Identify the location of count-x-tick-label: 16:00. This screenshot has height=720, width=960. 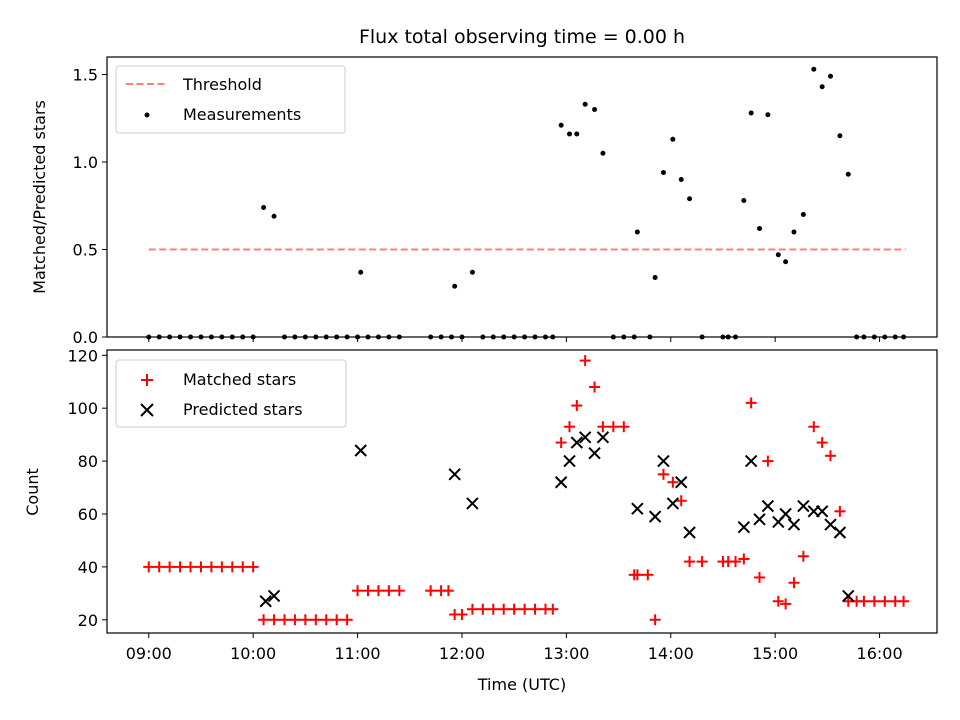
(880, 653).